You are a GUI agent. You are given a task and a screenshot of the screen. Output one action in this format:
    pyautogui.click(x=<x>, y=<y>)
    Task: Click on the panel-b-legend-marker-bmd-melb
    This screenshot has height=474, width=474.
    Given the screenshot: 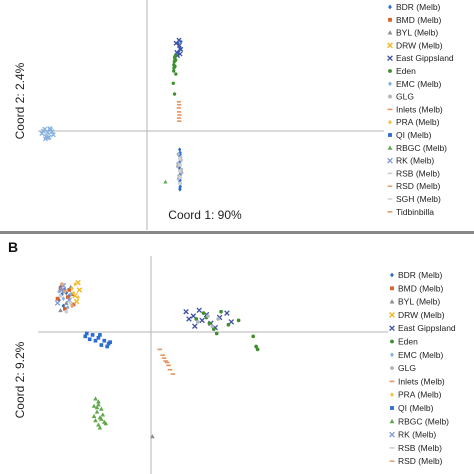 What is the action you would take?
    pyautogui.click(x=392, y=288)
    